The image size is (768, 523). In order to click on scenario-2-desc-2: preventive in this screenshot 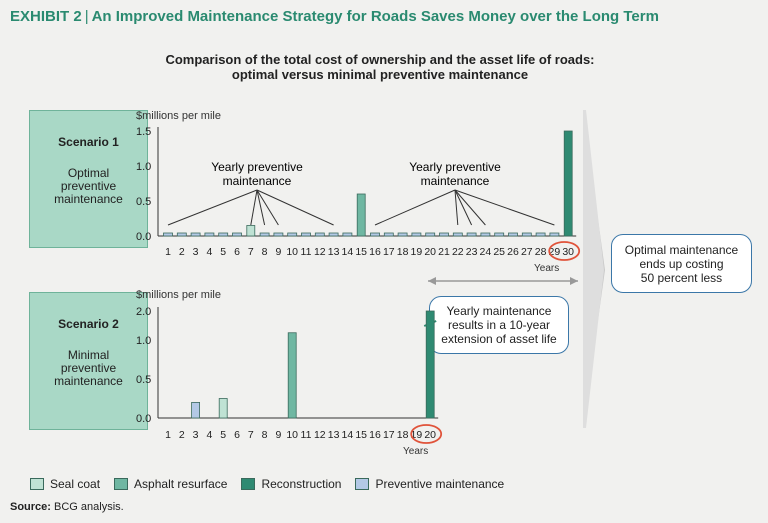, I will do `click(88, 368)`.